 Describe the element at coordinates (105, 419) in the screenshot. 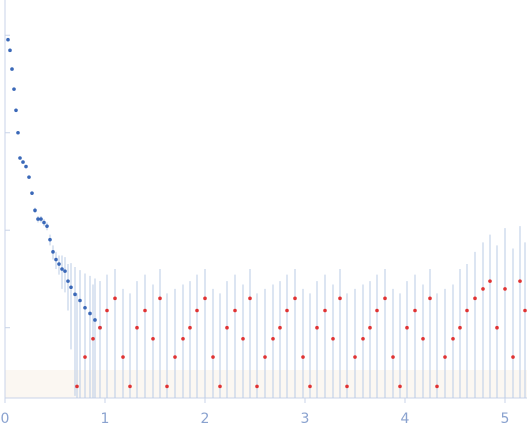

I see `x-tick-label: 1` at that location.